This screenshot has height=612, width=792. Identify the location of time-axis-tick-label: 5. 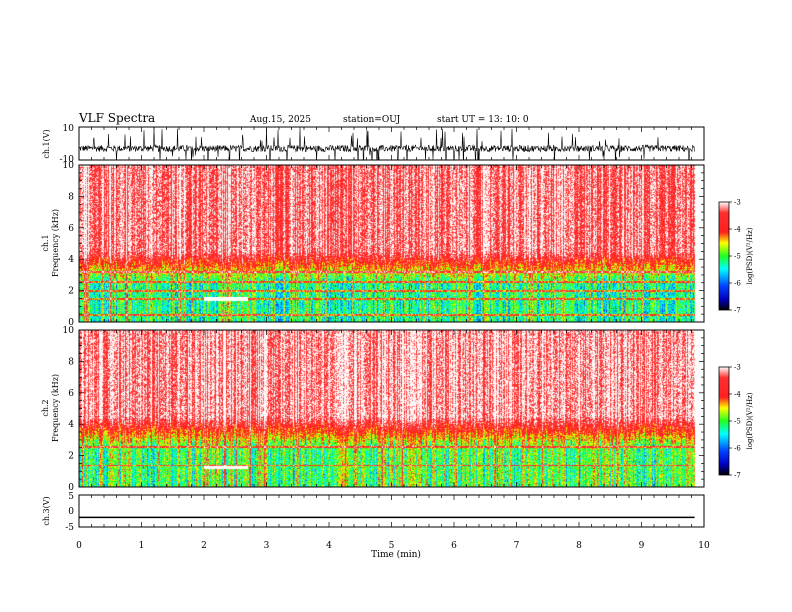
(392, 546).